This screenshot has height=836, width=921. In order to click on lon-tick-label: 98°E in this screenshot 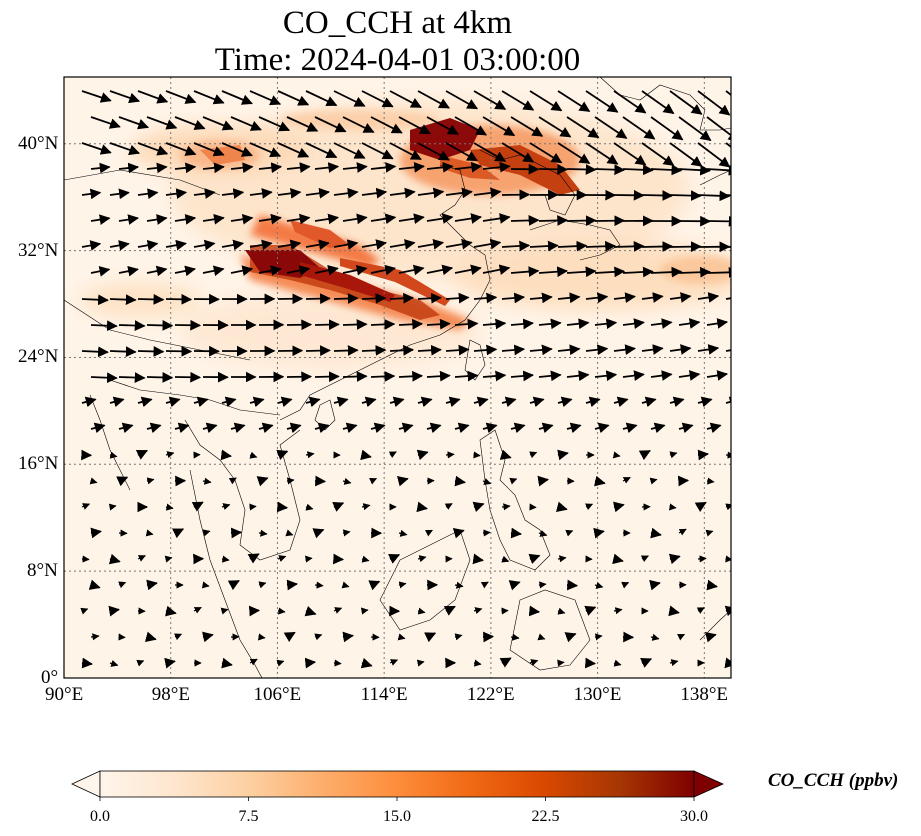, I will do `click(170, 694)`.